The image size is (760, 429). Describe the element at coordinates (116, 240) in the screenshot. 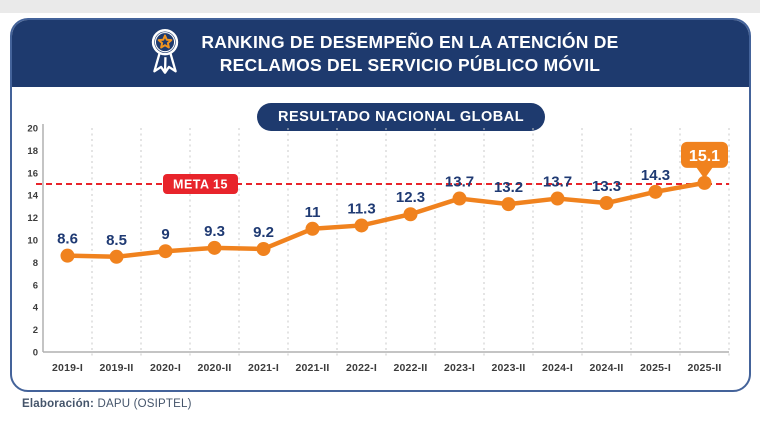

I see `data-point-label: 8.5` at that location.